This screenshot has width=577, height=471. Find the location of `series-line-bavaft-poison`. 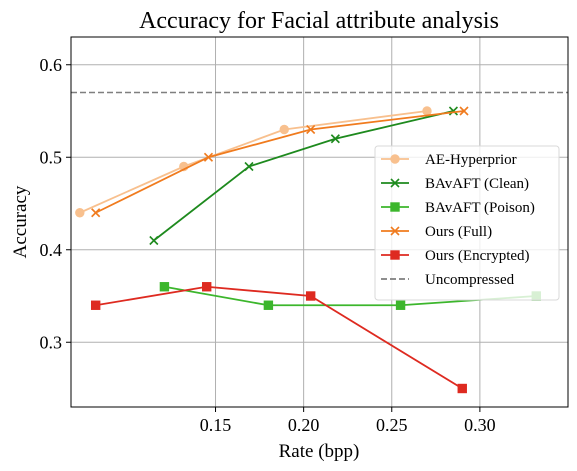

series-line-bavaft-poison is located at coordinates (350, 296).